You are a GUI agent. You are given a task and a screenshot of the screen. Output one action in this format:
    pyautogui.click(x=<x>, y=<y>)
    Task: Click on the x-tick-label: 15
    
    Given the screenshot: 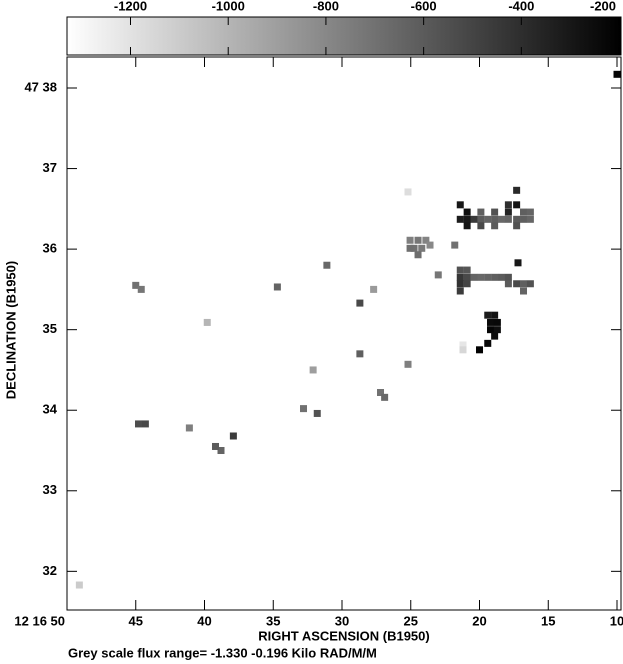 What is the action you would take?
    pyautogui.click(x=548, y=620)
    